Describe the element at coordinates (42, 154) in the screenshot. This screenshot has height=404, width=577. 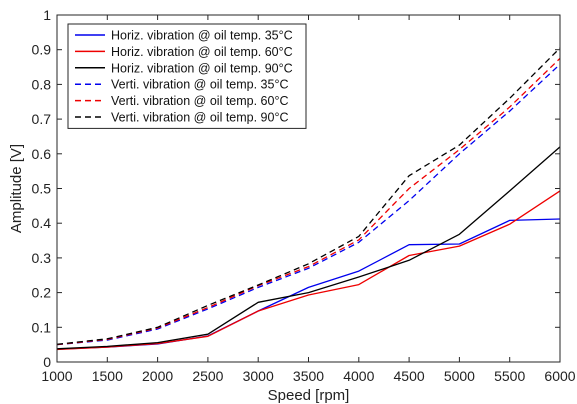
I see `y-tick-label: 0.6` at that location.